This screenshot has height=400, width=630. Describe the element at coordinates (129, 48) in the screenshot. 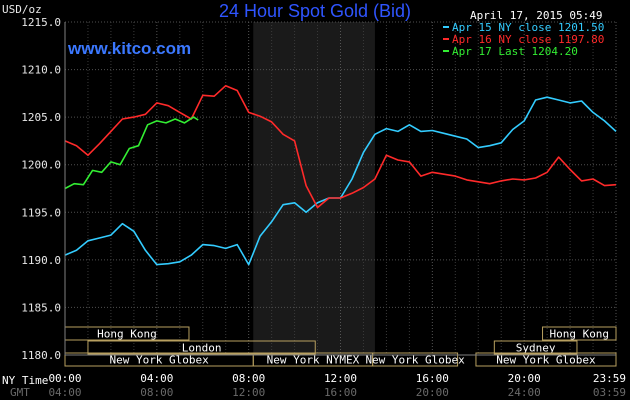

I see `brand-link: www.kitco.com` at that location.